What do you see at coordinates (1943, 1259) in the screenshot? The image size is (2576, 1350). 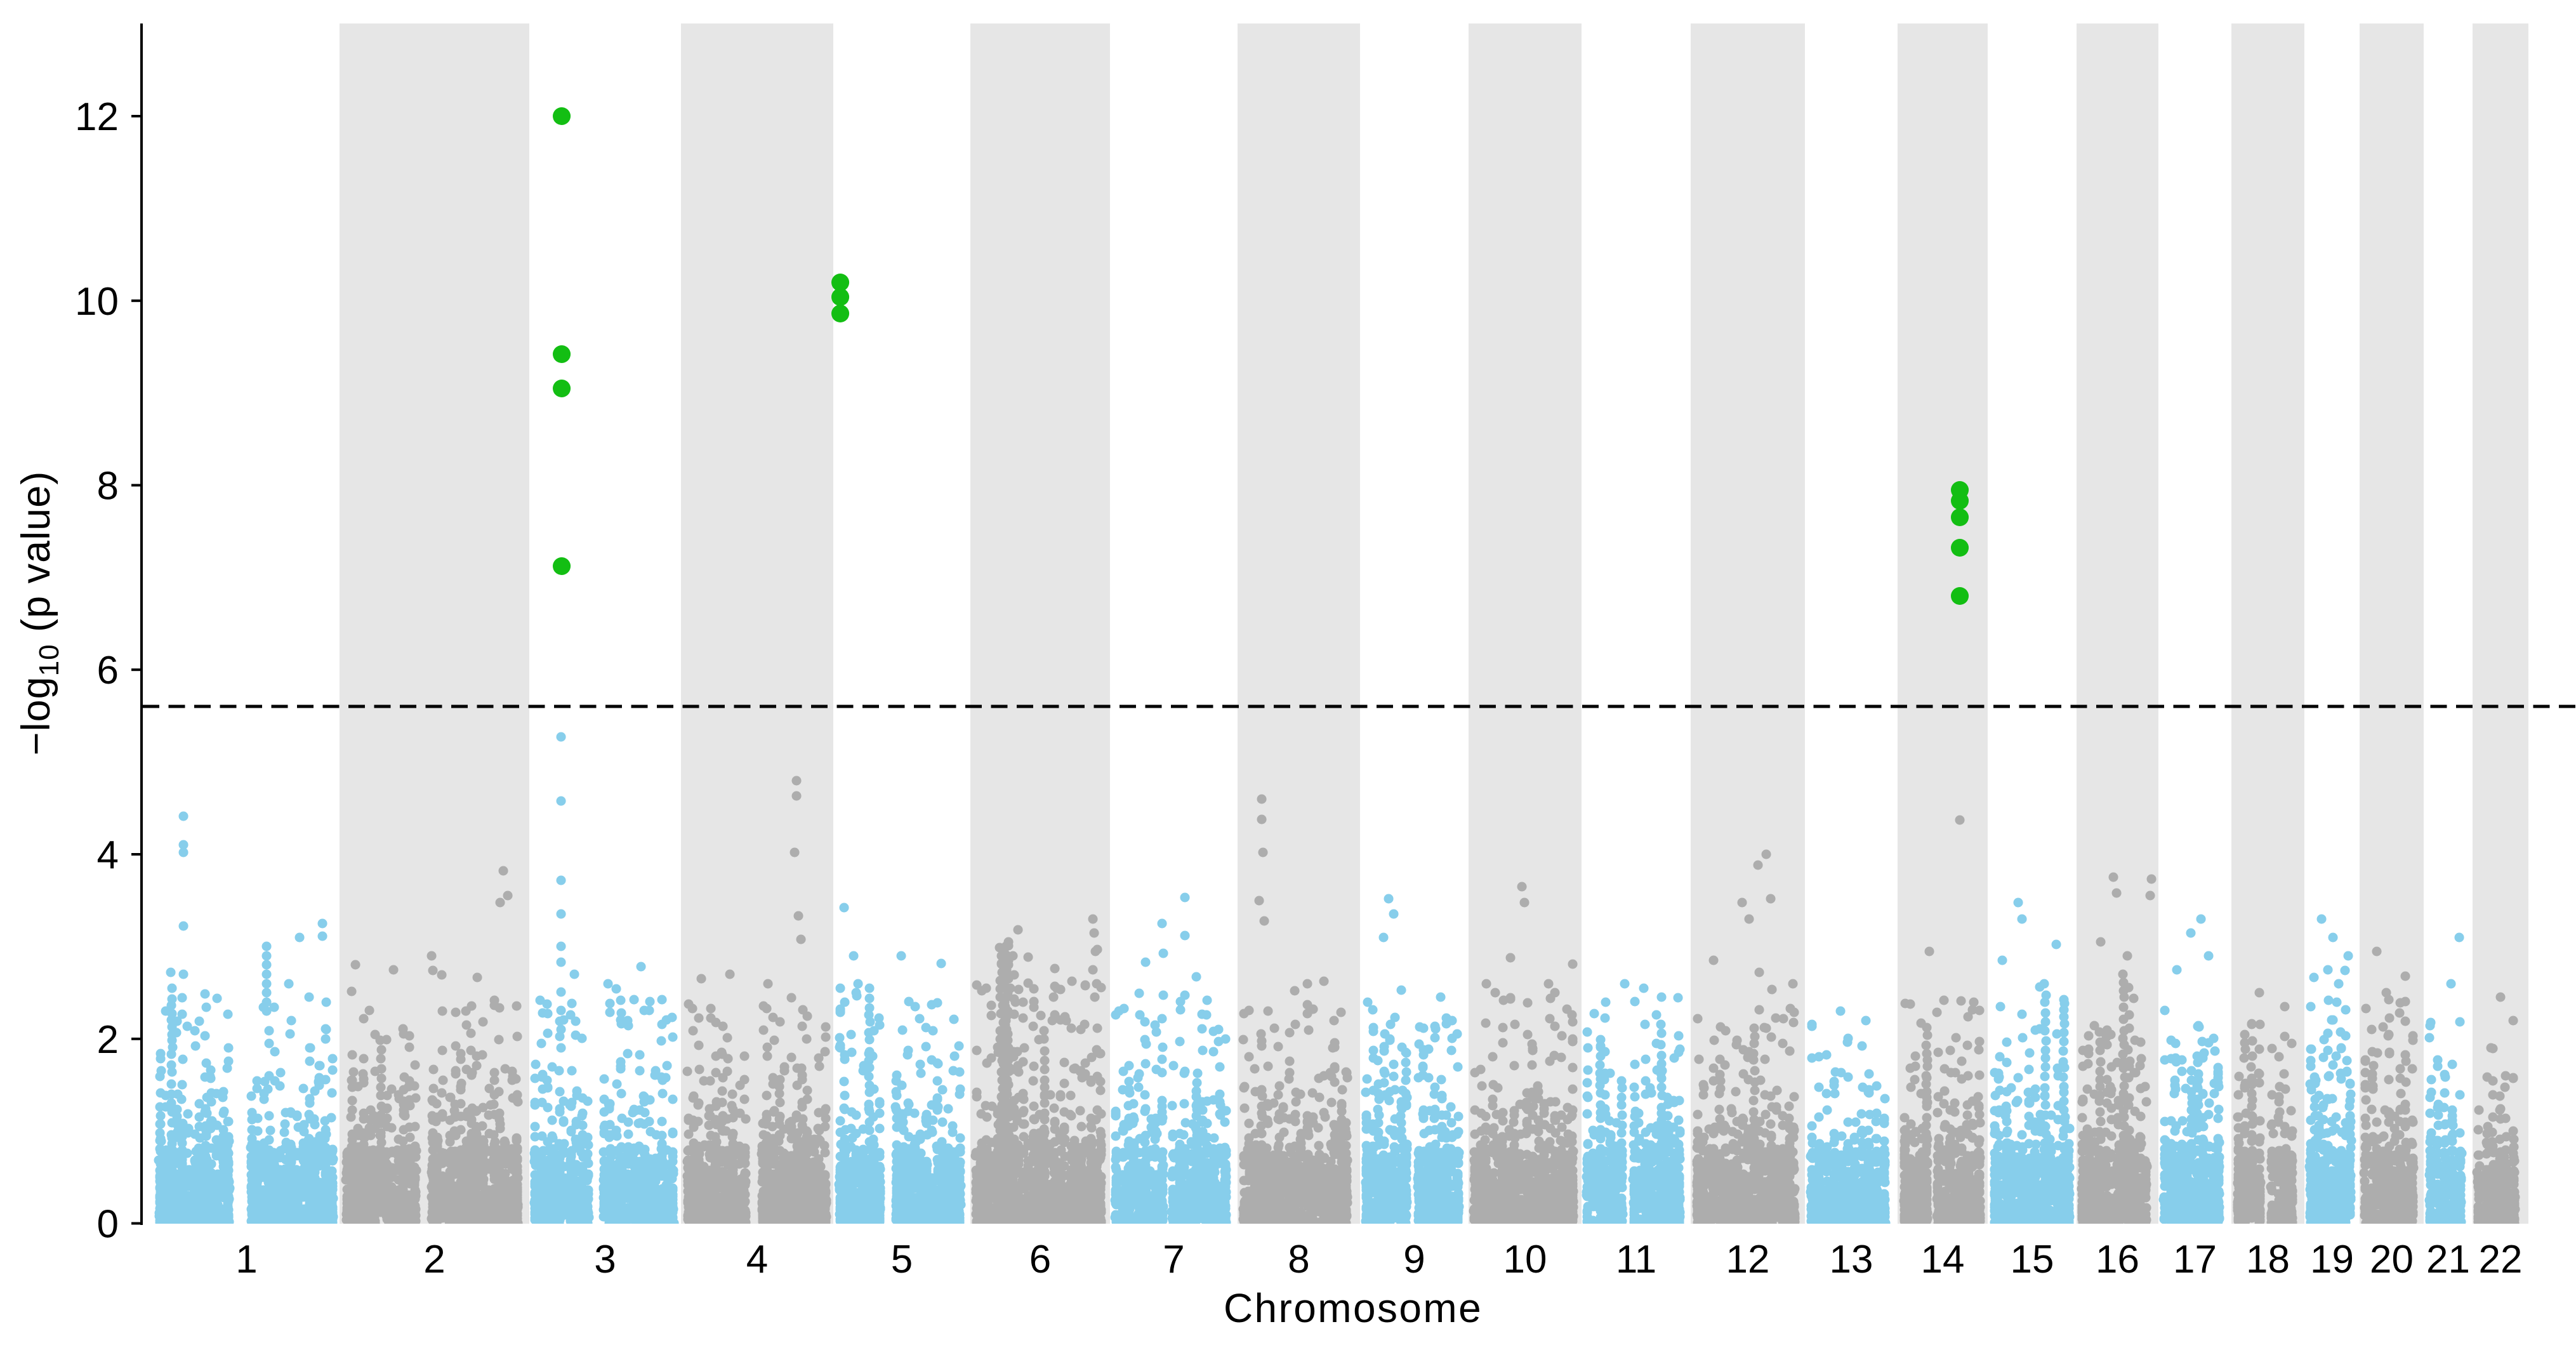 I see `svg-text: 14` at bounding box center [1943, 1259].